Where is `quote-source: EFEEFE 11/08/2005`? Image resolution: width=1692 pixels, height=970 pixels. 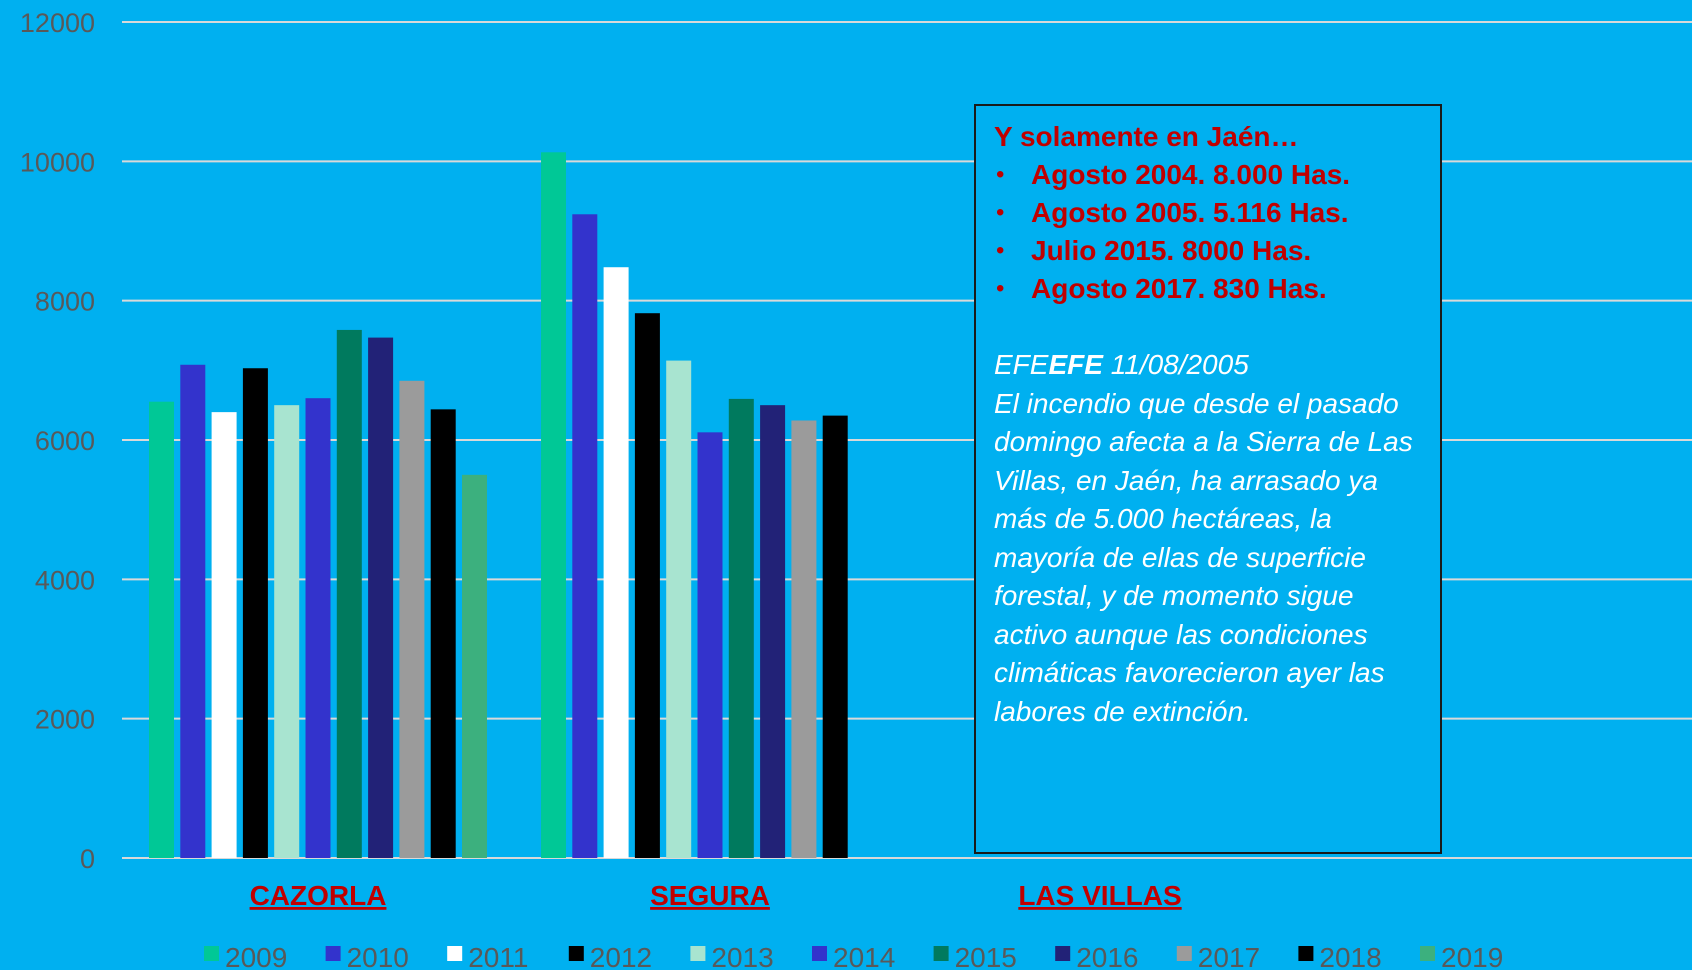
quote-source: EFEEFE 11/08/2005 is located at coordinates (1208, 365).